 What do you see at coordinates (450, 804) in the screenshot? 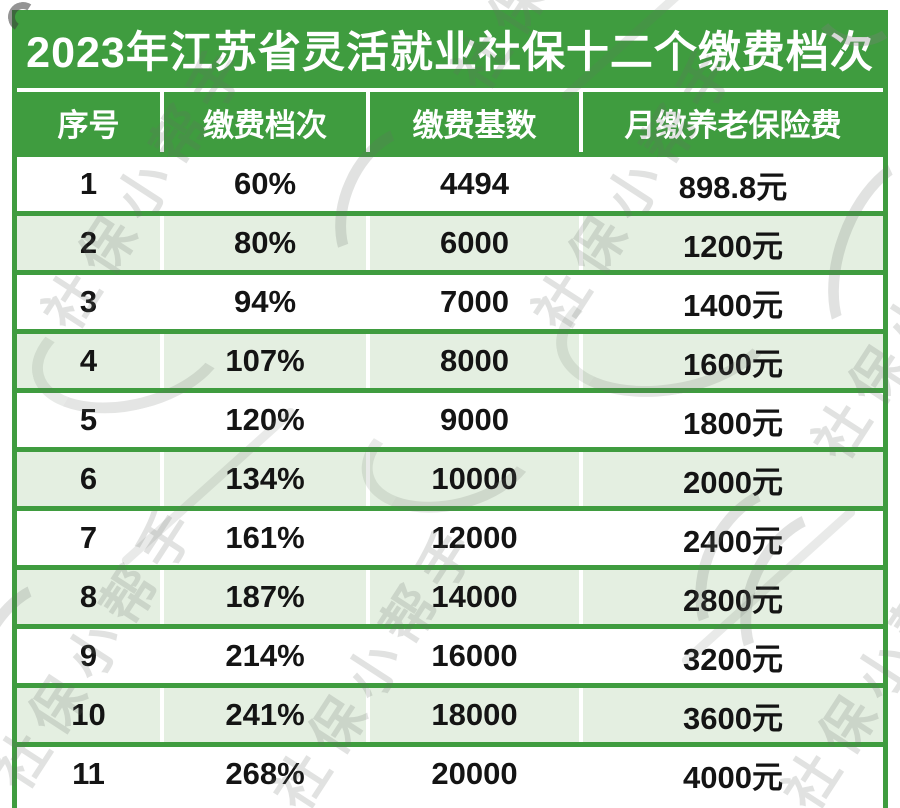
I see `table-bottom-filler` at bounding box center [450, 804].